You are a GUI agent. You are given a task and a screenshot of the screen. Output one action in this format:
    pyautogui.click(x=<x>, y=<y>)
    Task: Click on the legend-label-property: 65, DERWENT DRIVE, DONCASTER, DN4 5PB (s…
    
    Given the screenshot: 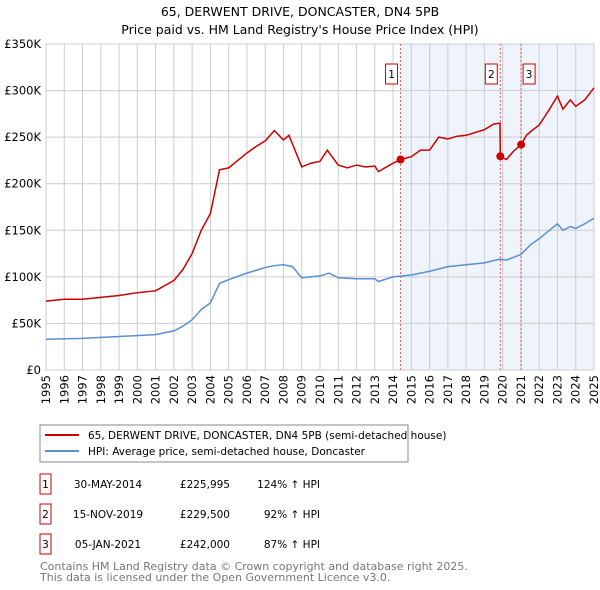 What is the action you would take?
    pyautogui.click(x=267, y=436)
    